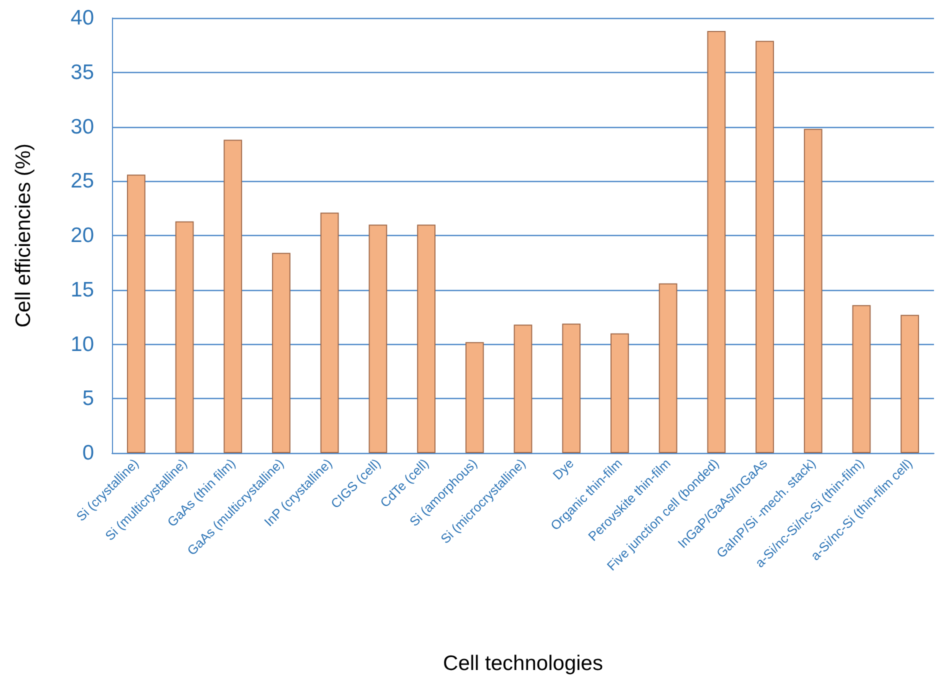  Describe the element at coordinates (82, 72) in the screenshot. I see `y-tick-label: 35` at that location.